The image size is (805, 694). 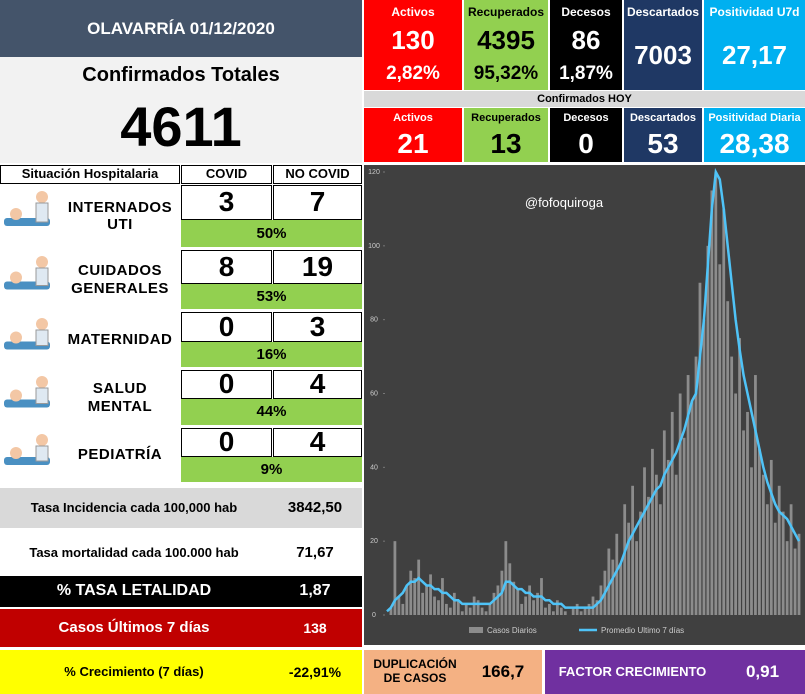 What do you see at coordinates (134, 552) in the screenshot?
I see `stat-label: Tasa mortalidad cada 100.000 hab` at bounding box center [134, 552].